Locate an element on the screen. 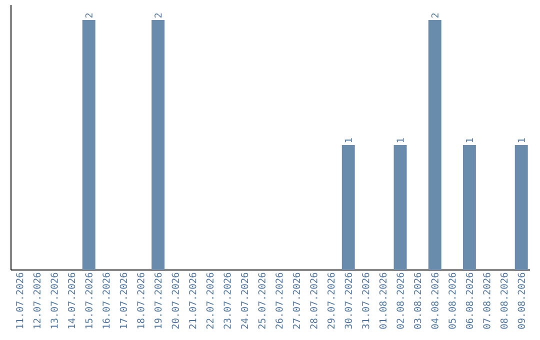  x-tick-label: 26.07.2026 is located at coordinates (279, 300).